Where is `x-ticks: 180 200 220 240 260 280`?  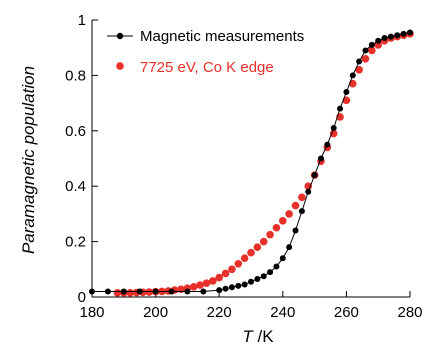 x-ticks: 180 200 220 240 260 280 is located at coordinates (251, 306).